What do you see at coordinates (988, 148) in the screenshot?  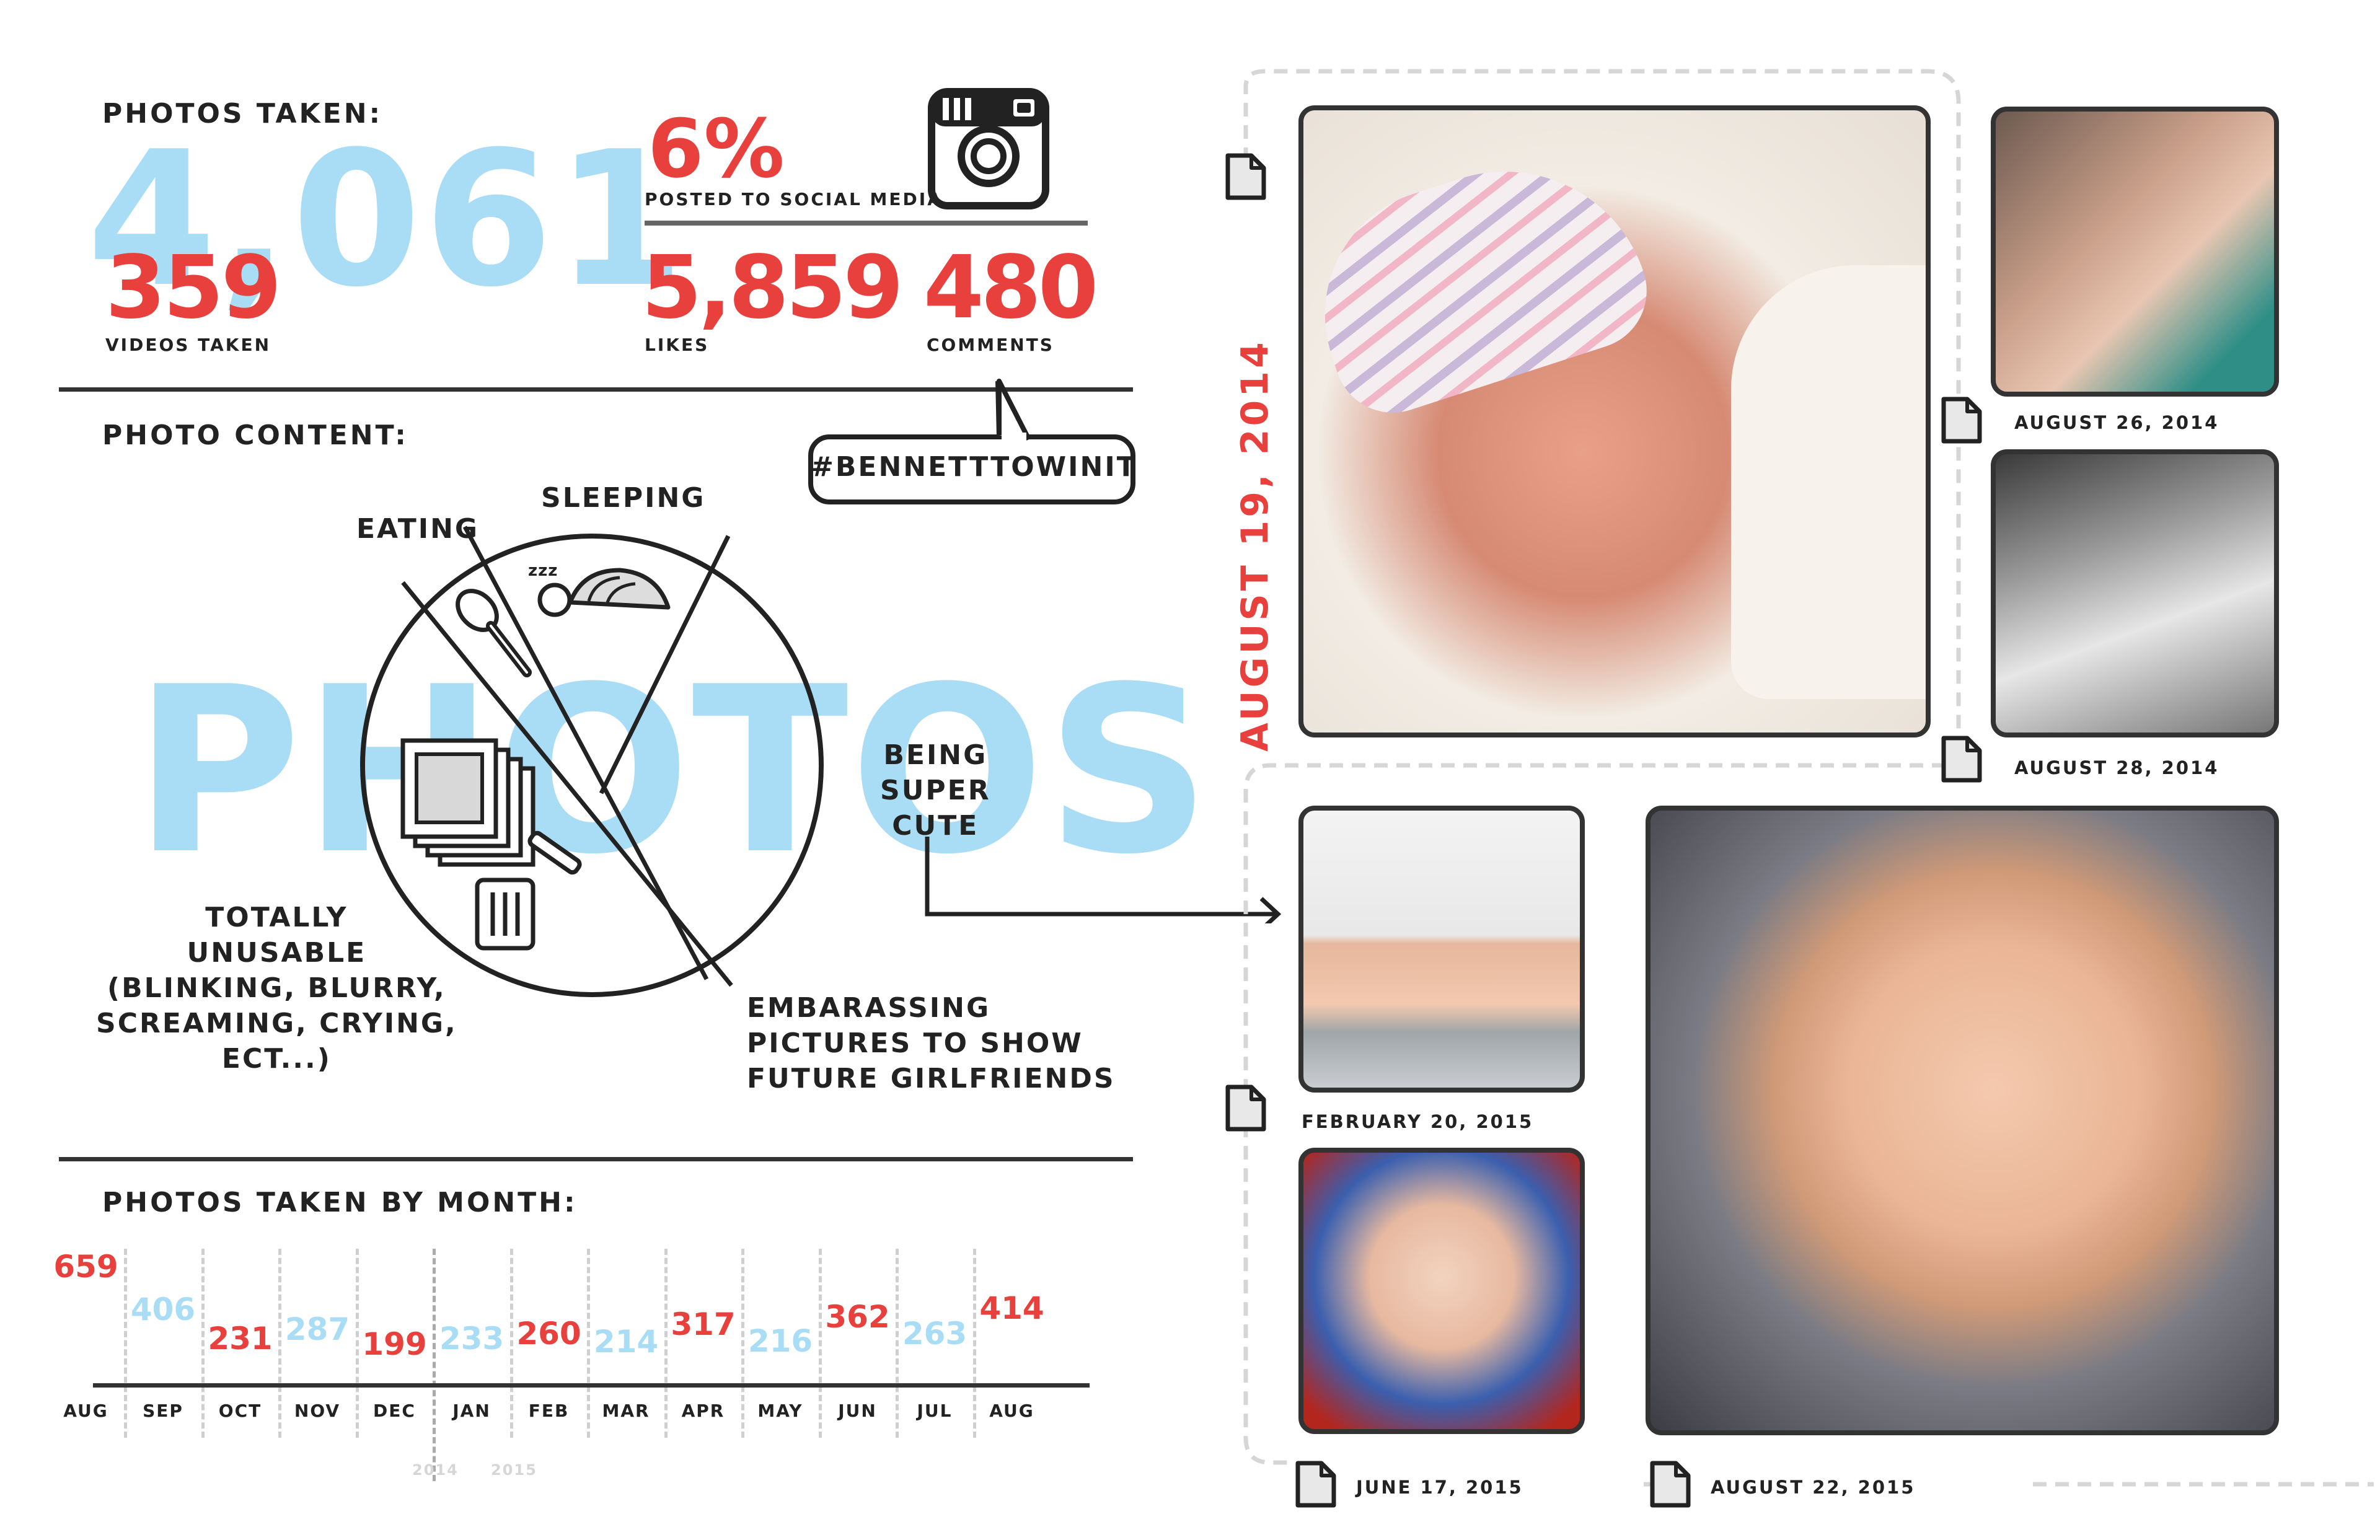 I see `instagram-icon` at bounding box center [988, 148].